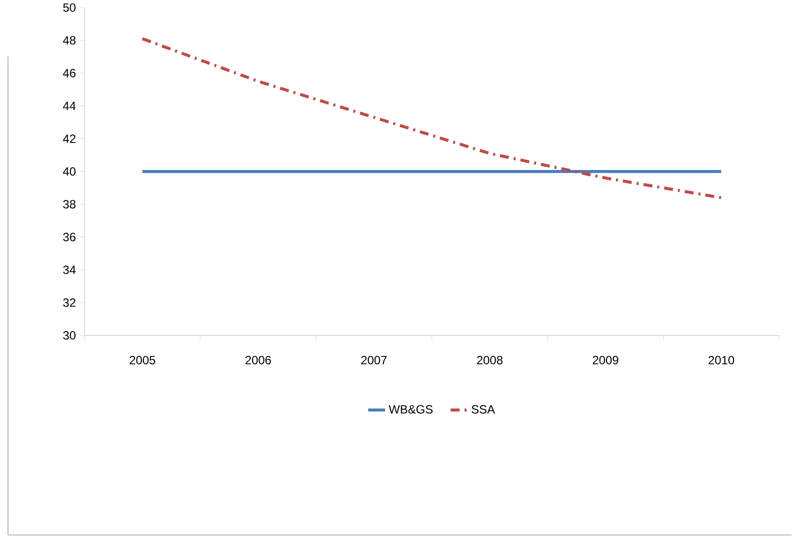  I want to click on y-tick-label: 36, so click(69, 237).